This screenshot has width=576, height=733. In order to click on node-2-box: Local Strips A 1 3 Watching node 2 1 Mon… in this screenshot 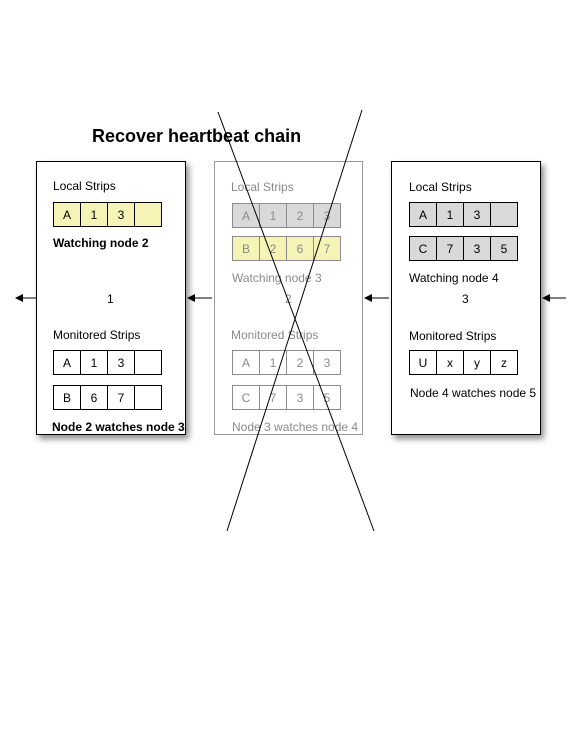, I will do `click(111, 298)`.